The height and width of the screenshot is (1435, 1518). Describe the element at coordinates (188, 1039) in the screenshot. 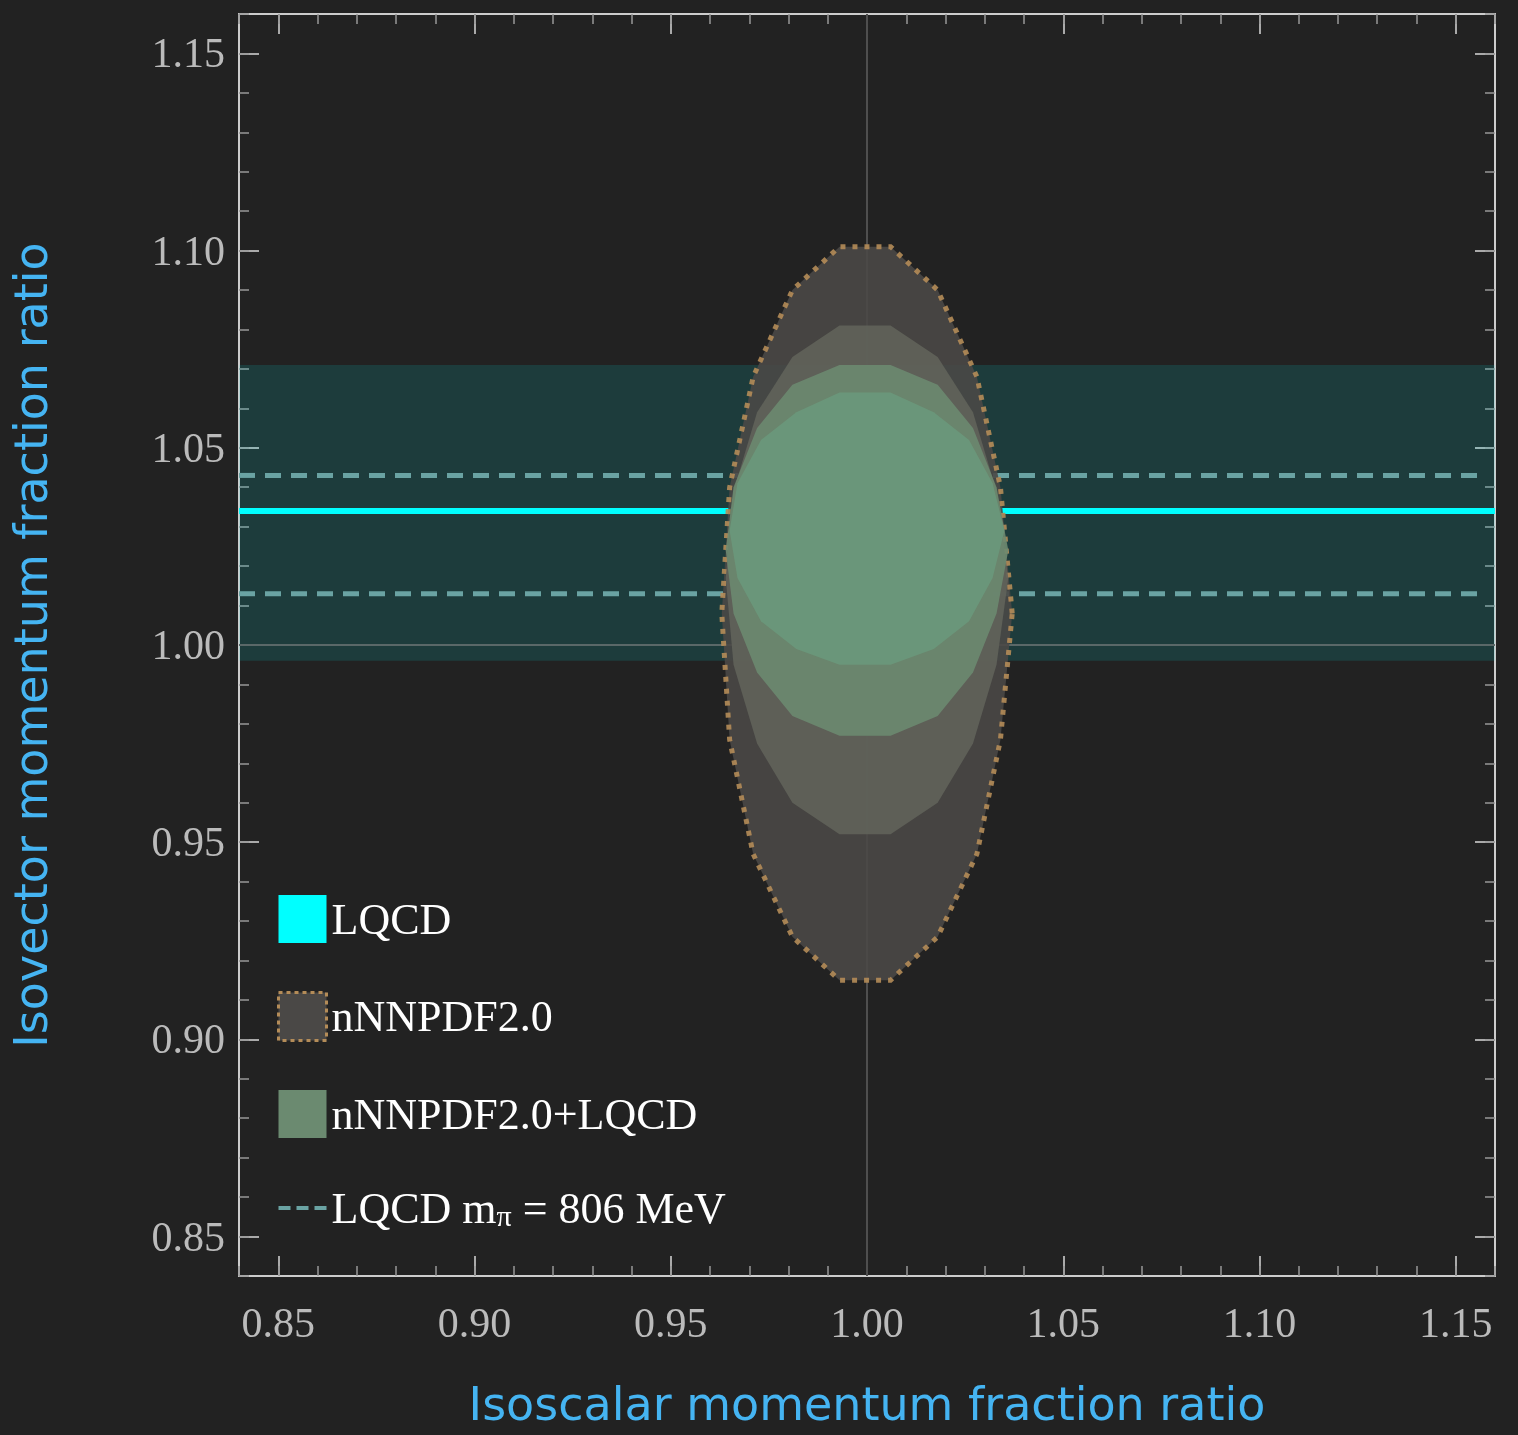

I see `y-tick-label: 0.90` at that location.